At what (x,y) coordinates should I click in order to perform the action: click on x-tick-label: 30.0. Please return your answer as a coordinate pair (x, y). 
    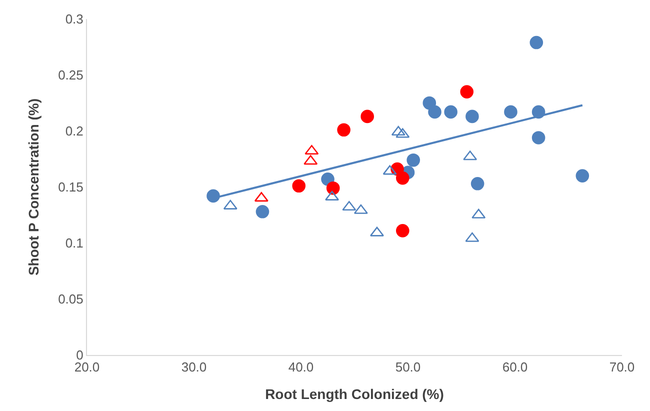
    Looking at the image, I should click on (194, 367).